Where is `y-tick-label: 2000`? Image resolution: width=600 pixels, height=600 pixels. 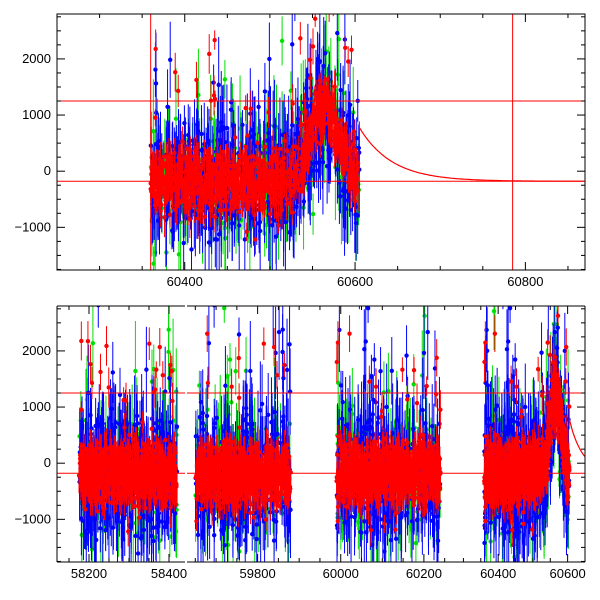
y-tick-label: 2000 is located at coordinates (36, 58).